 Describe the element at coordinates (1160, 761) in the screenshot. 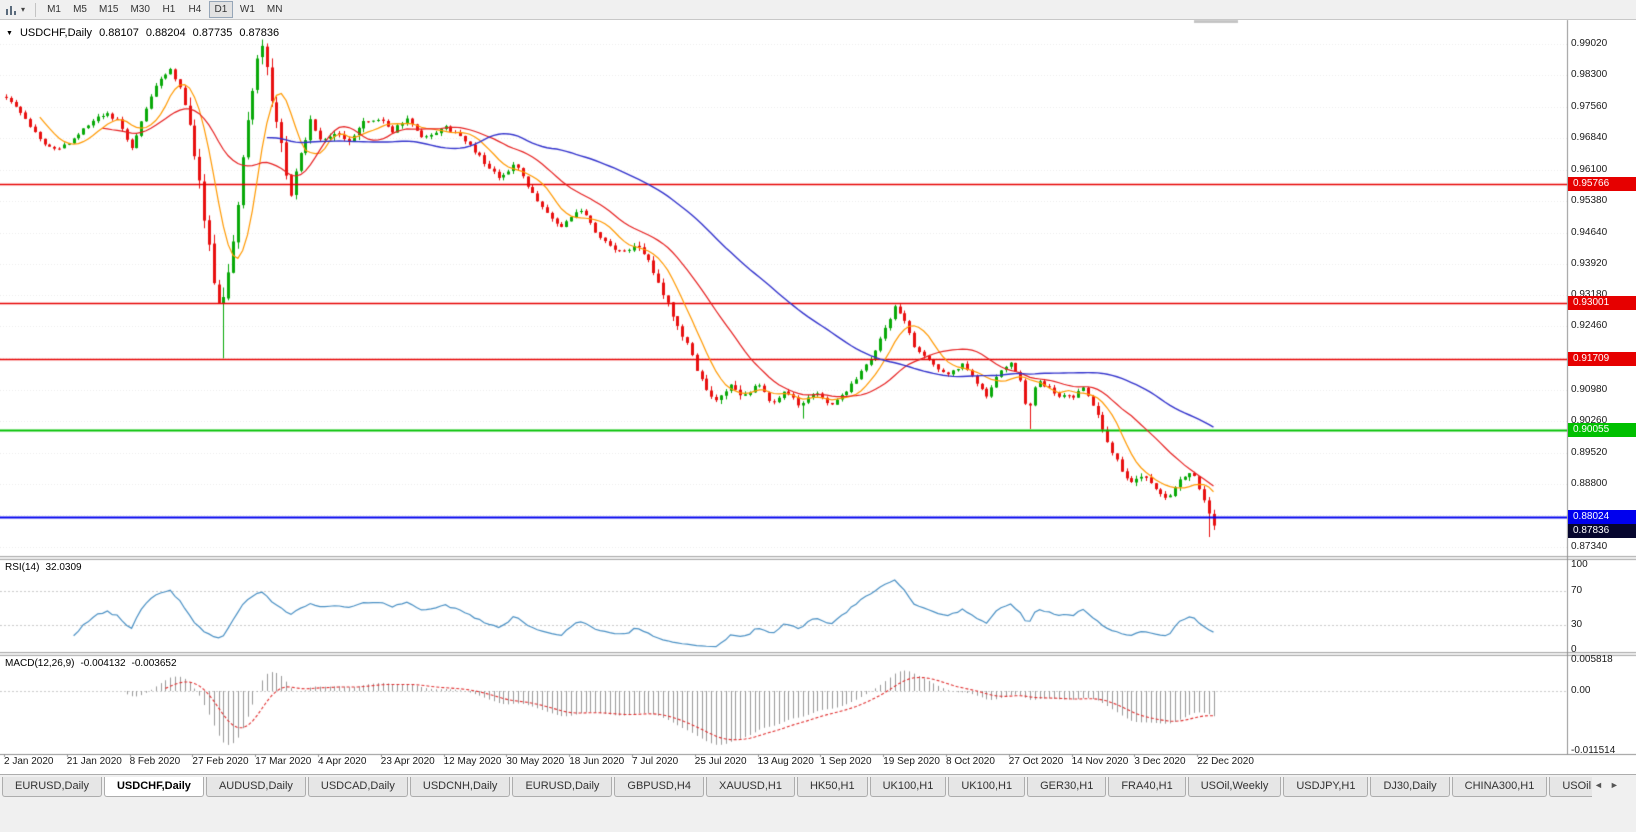

I see `time-axis-label: 3 Dec 2020` at that location.